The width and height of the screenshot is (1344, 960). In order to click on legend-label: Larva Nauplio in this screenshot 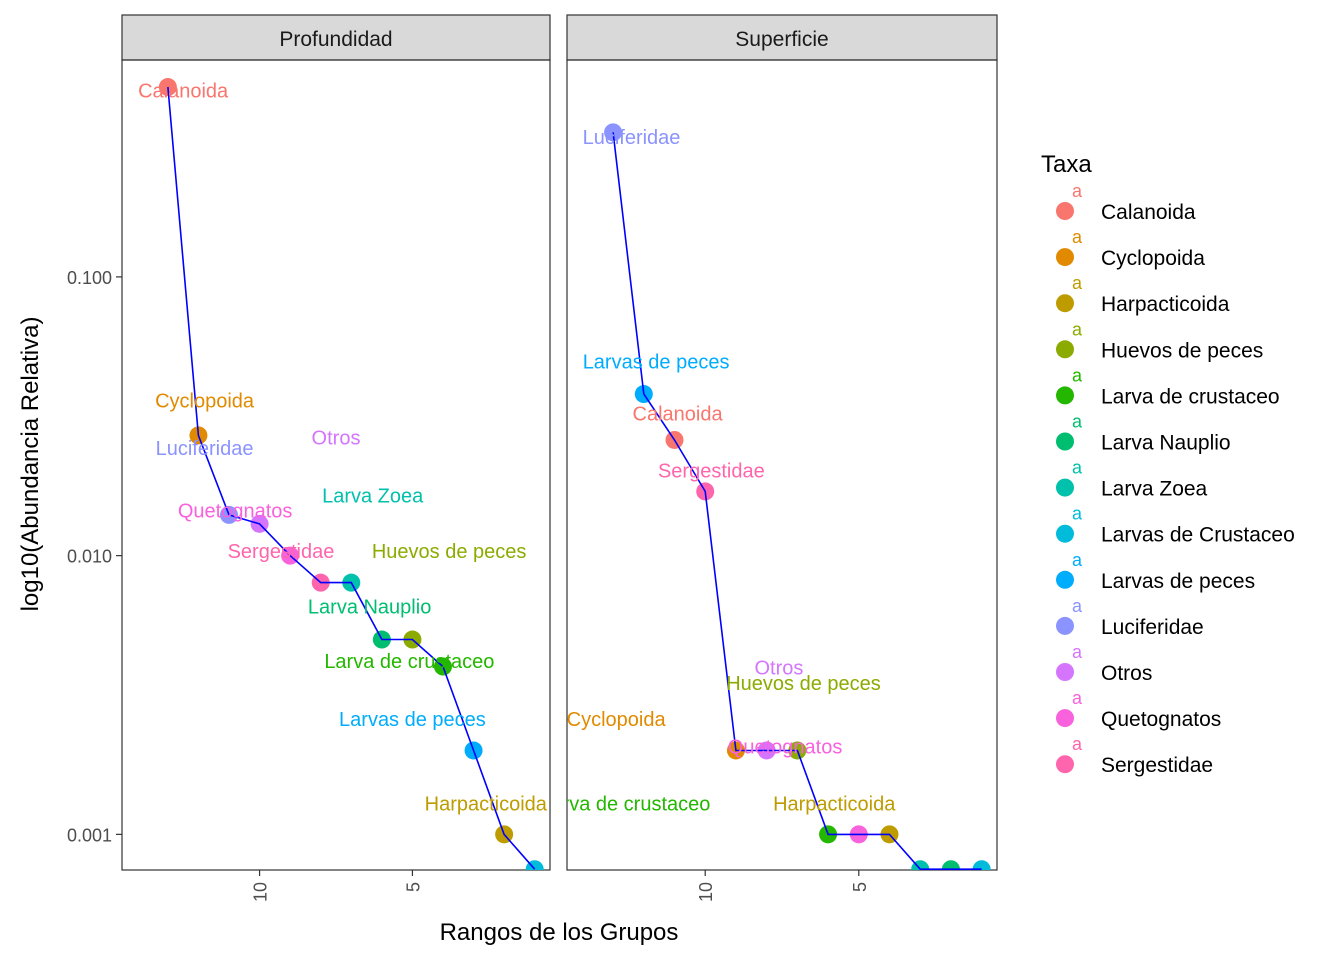, I will do `click(1166, 443)`.